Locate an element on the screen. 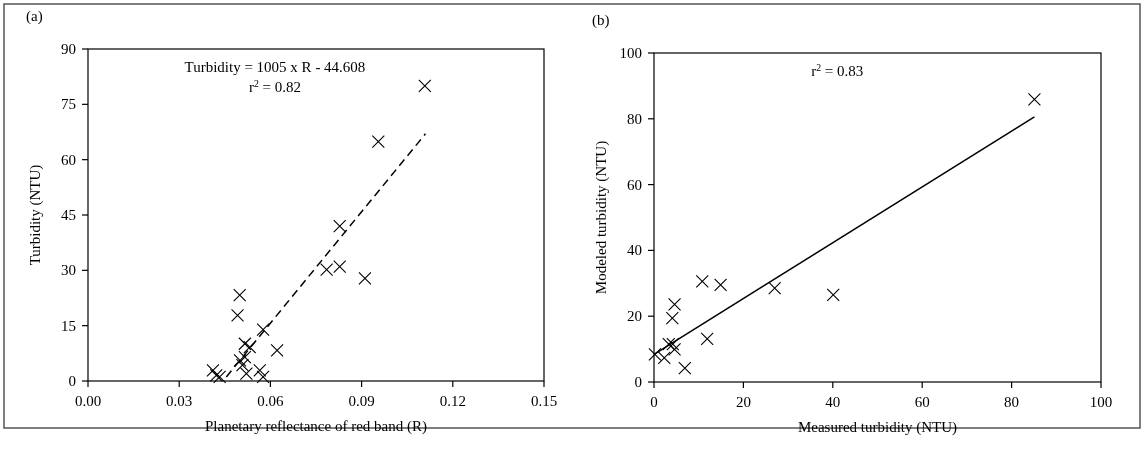 The width and height of the screenshot is (1144, 468). y-tick-label: 20 is located at coordinates (634, 316).